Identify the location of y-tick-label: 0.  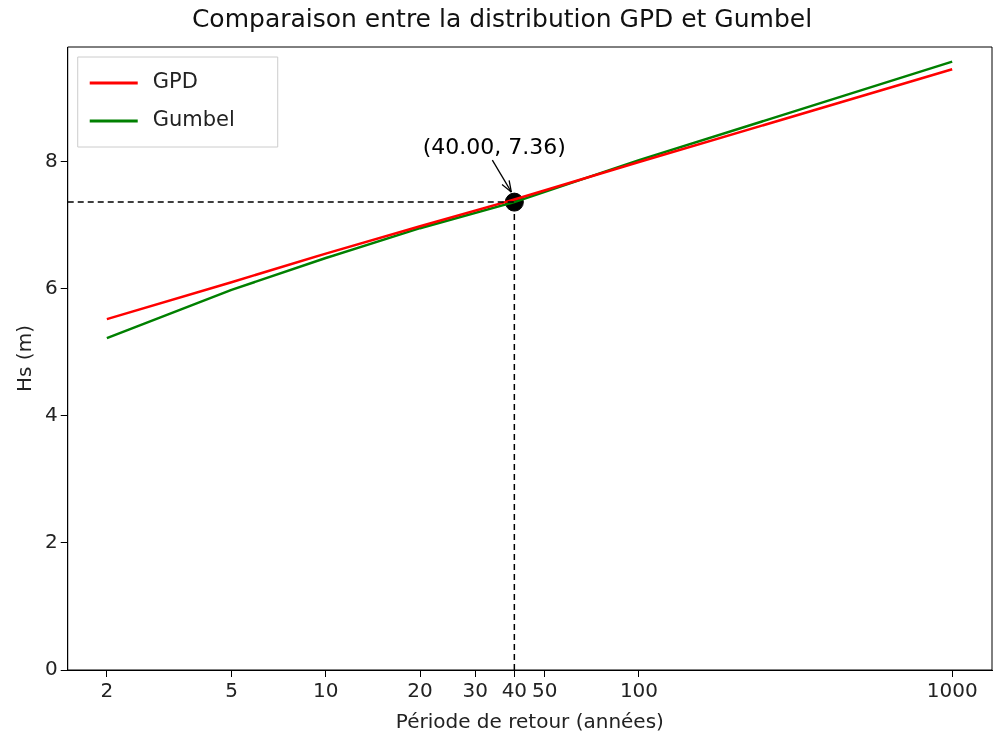
(51, 668).